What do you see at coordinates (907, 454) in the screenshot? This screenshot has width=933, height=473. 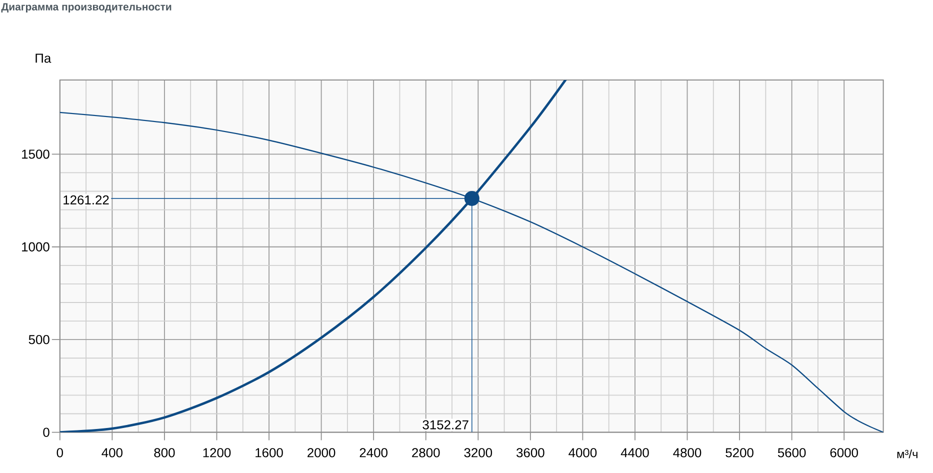 I see `x-axis-title: м³/ч` at bounding box center [907, 454].